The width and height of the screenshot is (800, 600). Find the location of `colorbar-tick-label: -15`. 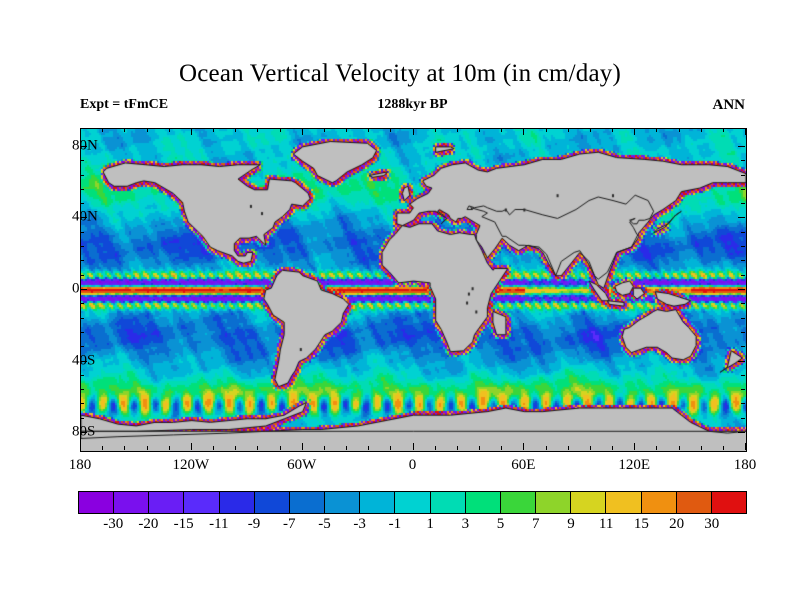

colorbar-tick-label: -15 is located at coordinates (183, 524).